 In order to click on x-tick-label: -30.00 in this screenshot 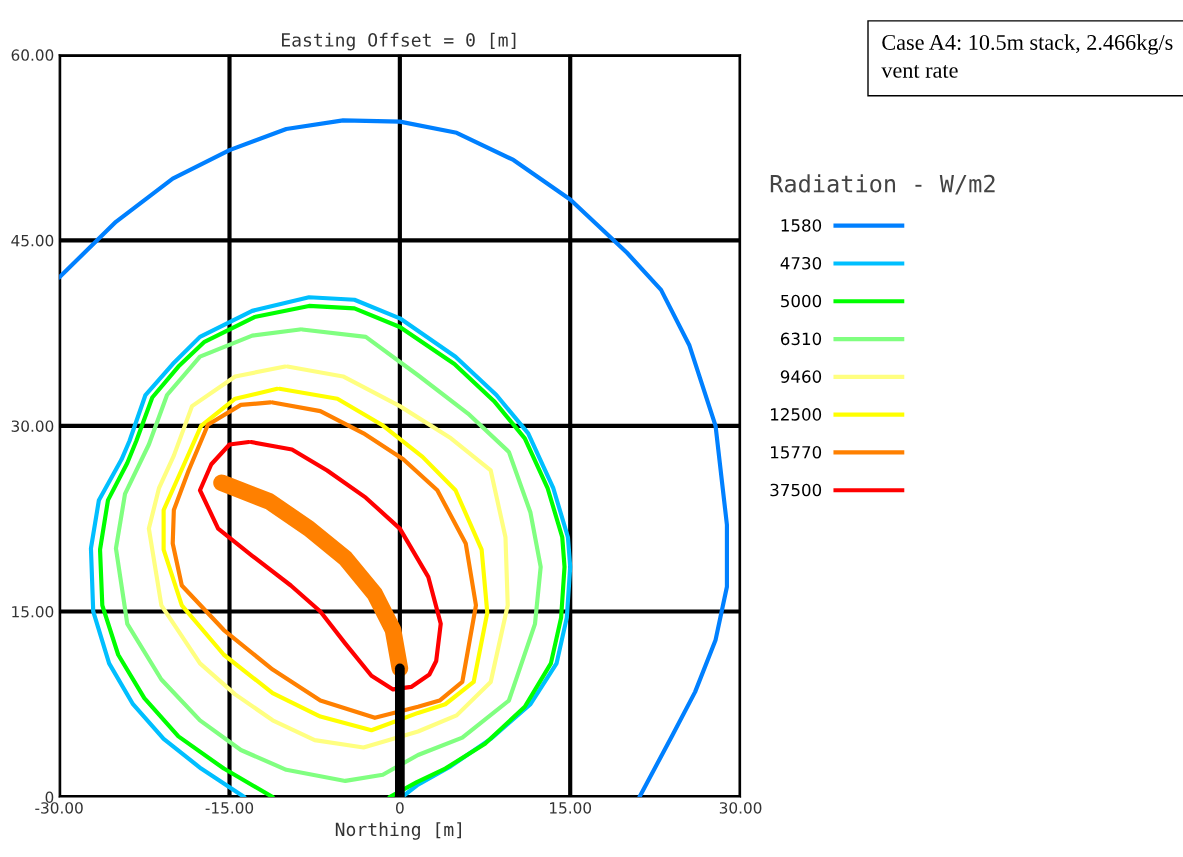, I will do `click(59, 808)`.